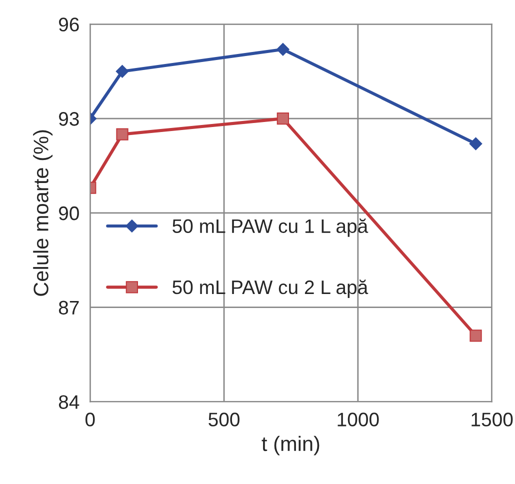  What do you see at coordinates (68, 307) in the screenshot?
I see `y-tick-label: 87` at bounding box center [68, 307].